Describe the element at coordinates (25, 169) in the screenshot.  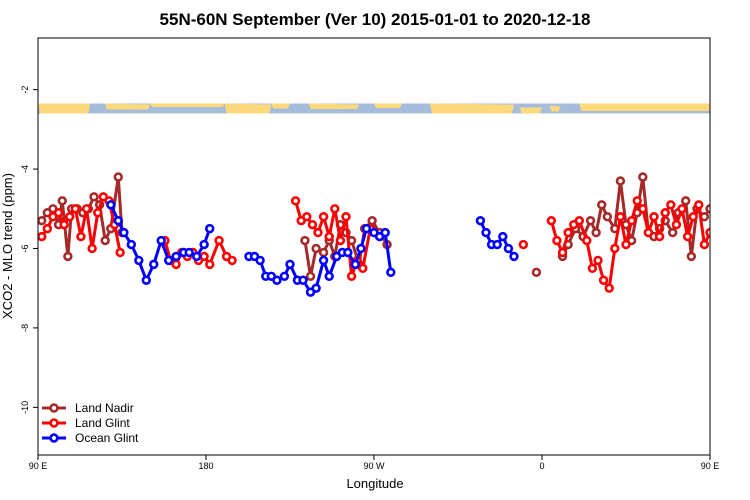
I see `y-tick-label: -4` at that location.